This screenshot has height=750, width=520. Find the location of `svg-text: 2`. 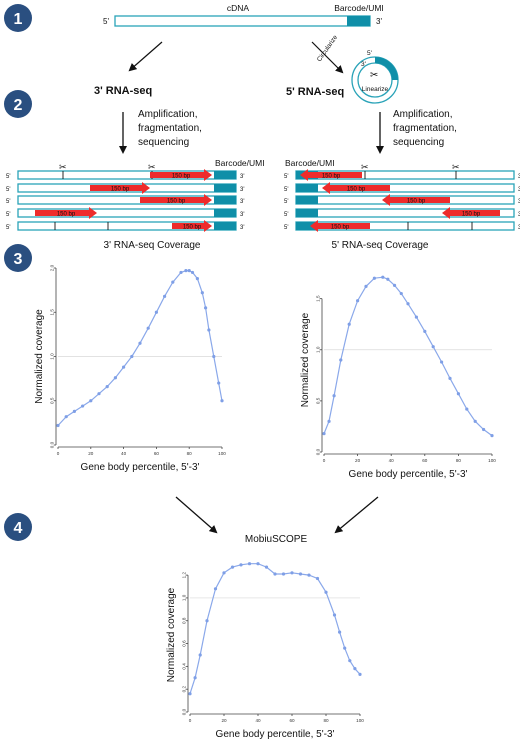

svg-text: 2 is located at coordinates (18, 105).